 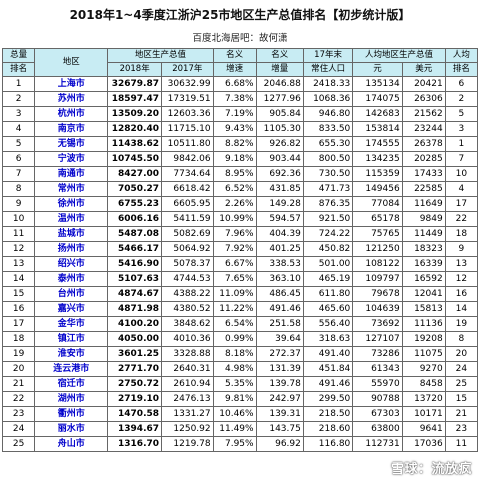 What do you see at coordinates (377, 384) in the screenshot?
I see `per-capita-yuan-cell: 55970` at bounding box center [377, 384].